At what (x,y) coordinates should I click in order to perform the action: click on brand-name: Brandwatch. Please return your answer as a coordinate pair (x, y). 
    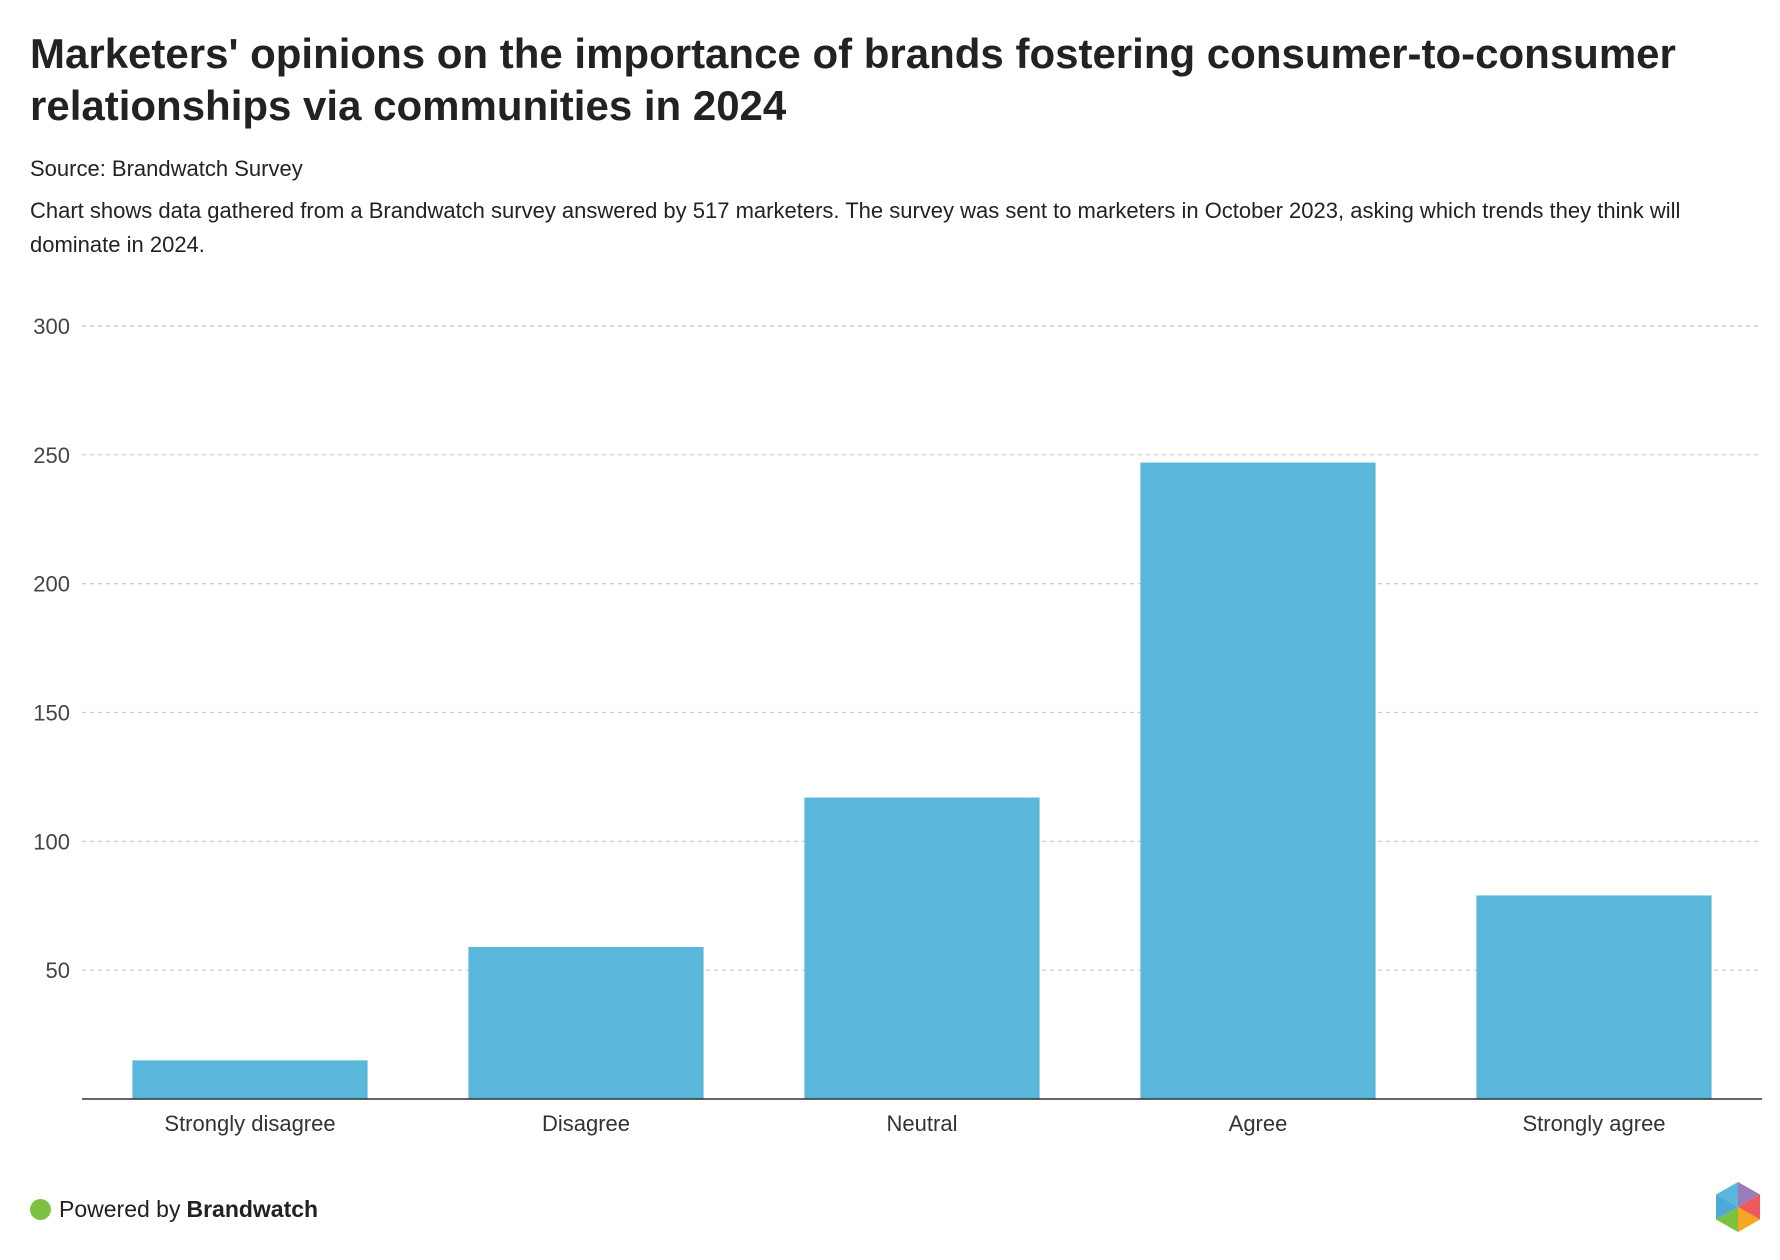
    Looking at the image, I should click on (252, 1209).